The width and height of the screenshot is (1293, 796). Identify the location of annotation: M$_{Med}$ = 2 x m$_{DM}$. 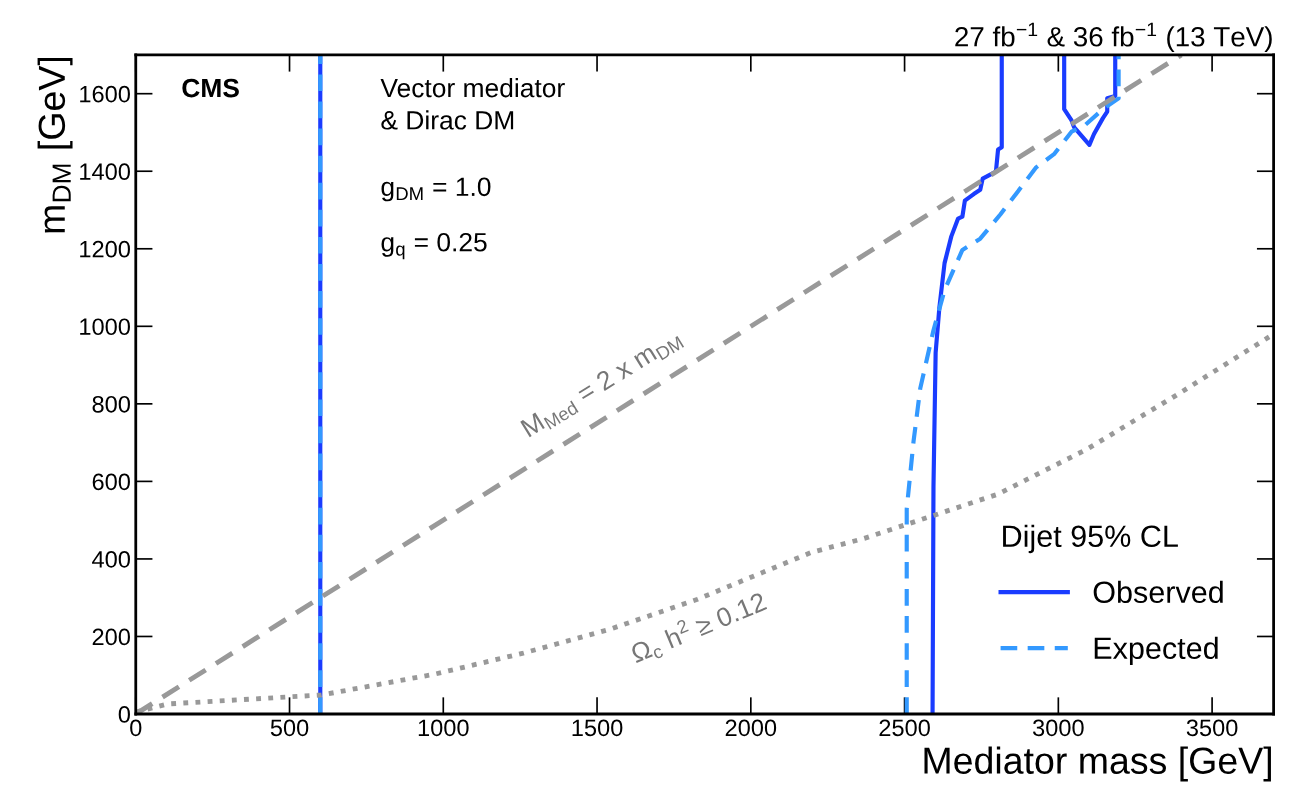
(602, 384).